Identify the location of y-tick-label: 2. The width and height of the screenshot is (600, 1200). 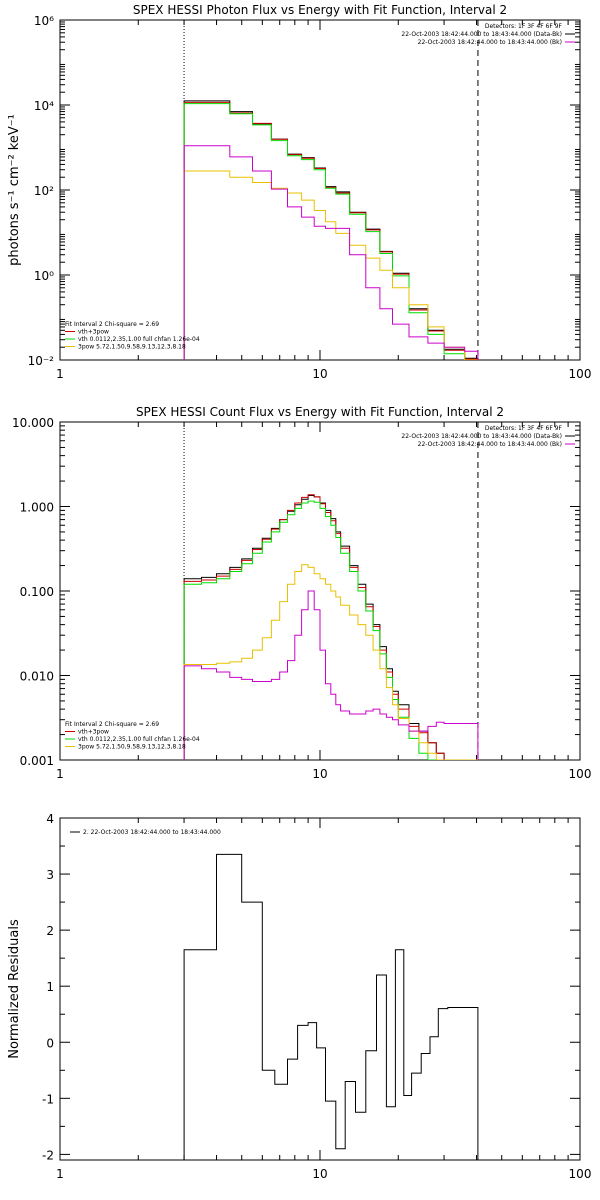
(50, 931).